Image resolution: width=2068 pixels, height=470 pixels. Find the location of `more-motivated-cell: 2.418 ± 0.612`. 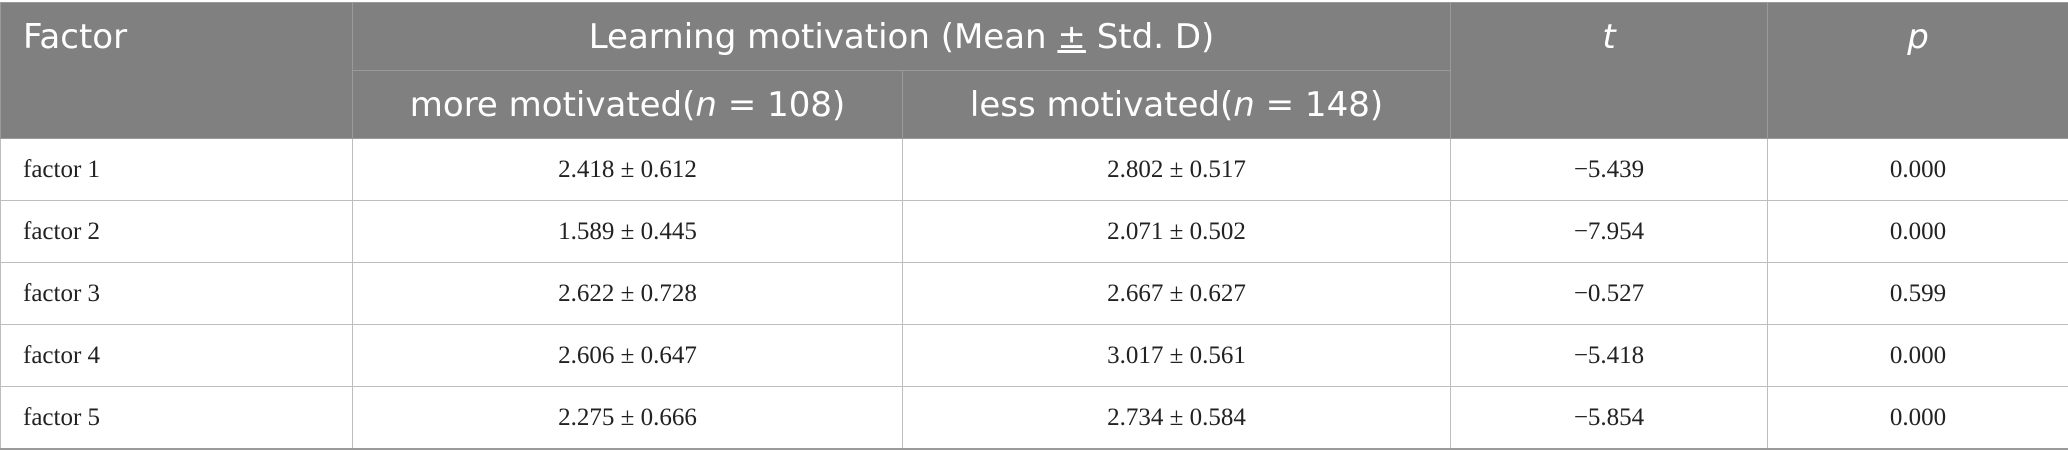

more-motivated-cell: 2.418 ± 0.612 is located at coordinates (627, 169).